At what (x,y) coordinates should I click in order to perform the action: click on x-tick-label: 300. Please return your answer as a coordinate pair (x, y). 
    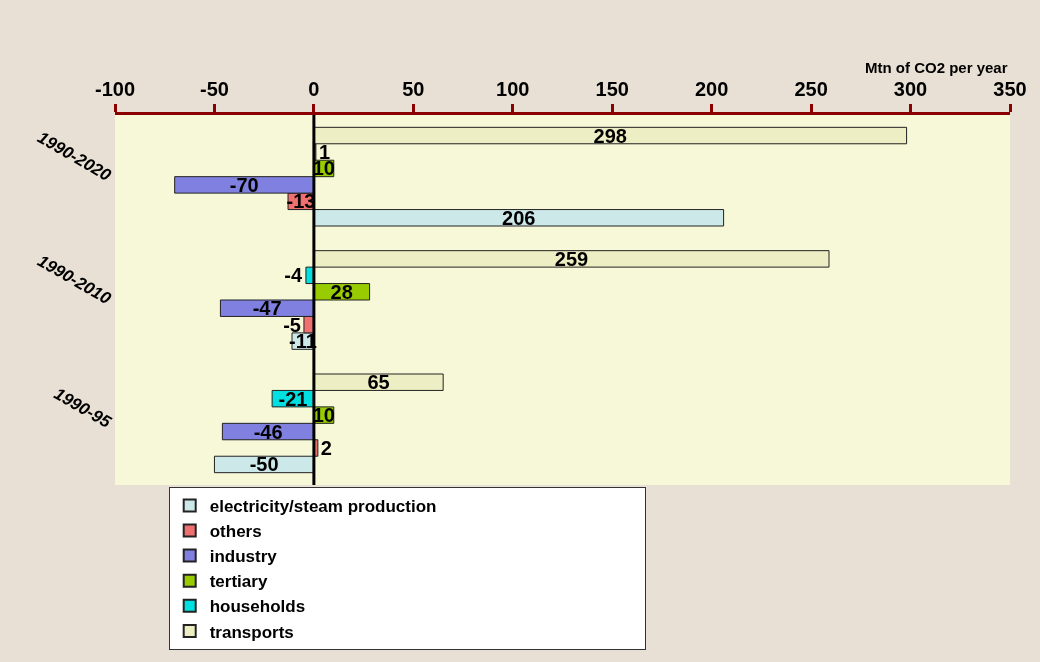
    Looking at the image, I should click on (910, 89).